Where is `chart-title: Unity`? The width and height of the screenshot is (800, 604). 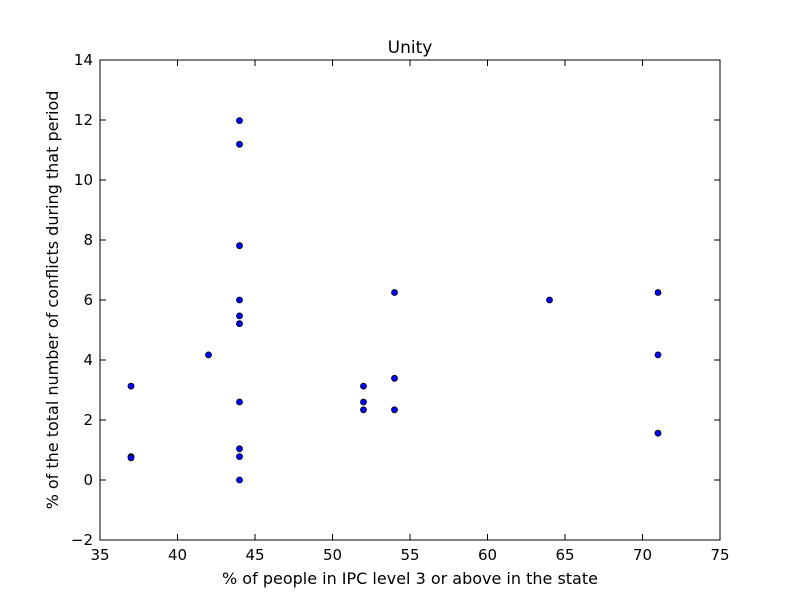 chart-title: Unity is located at coordinates (410, 48).